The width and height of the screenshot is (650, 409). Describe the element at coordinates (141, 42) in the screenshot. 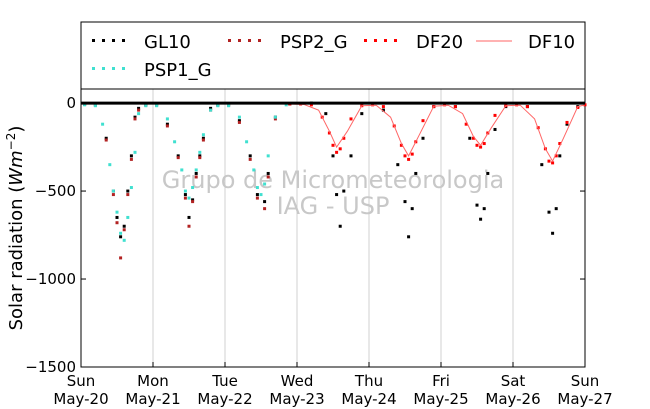

I see `legend-entry-GL10: GL10` at that location.